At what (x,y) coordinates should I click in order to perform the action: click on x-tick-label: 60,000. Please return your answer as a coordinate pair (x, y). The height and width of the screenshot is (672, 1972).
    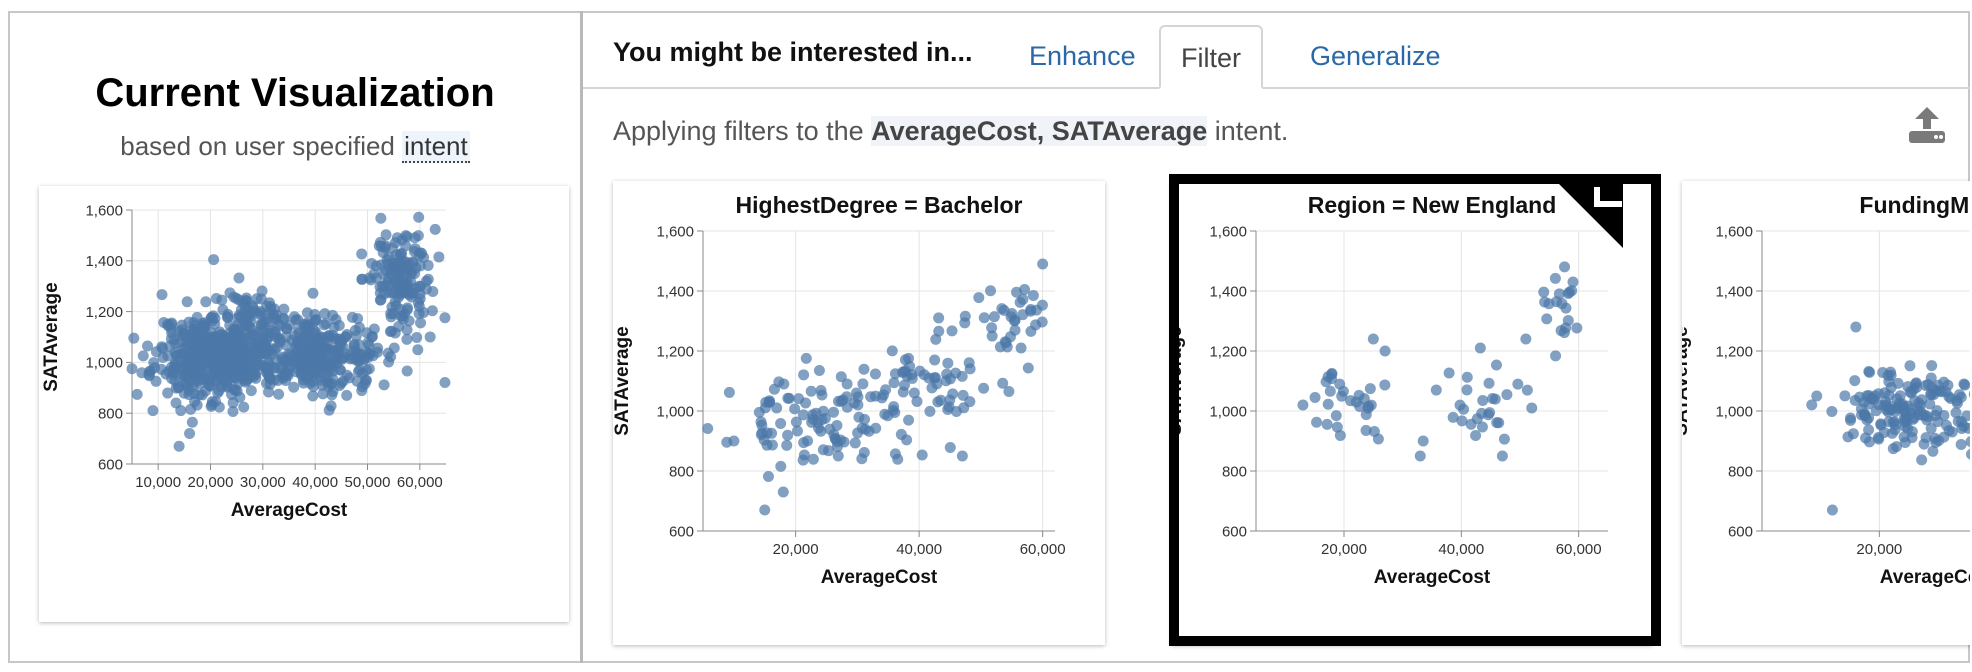
    Looking at the image, I should click on (1043, 549).